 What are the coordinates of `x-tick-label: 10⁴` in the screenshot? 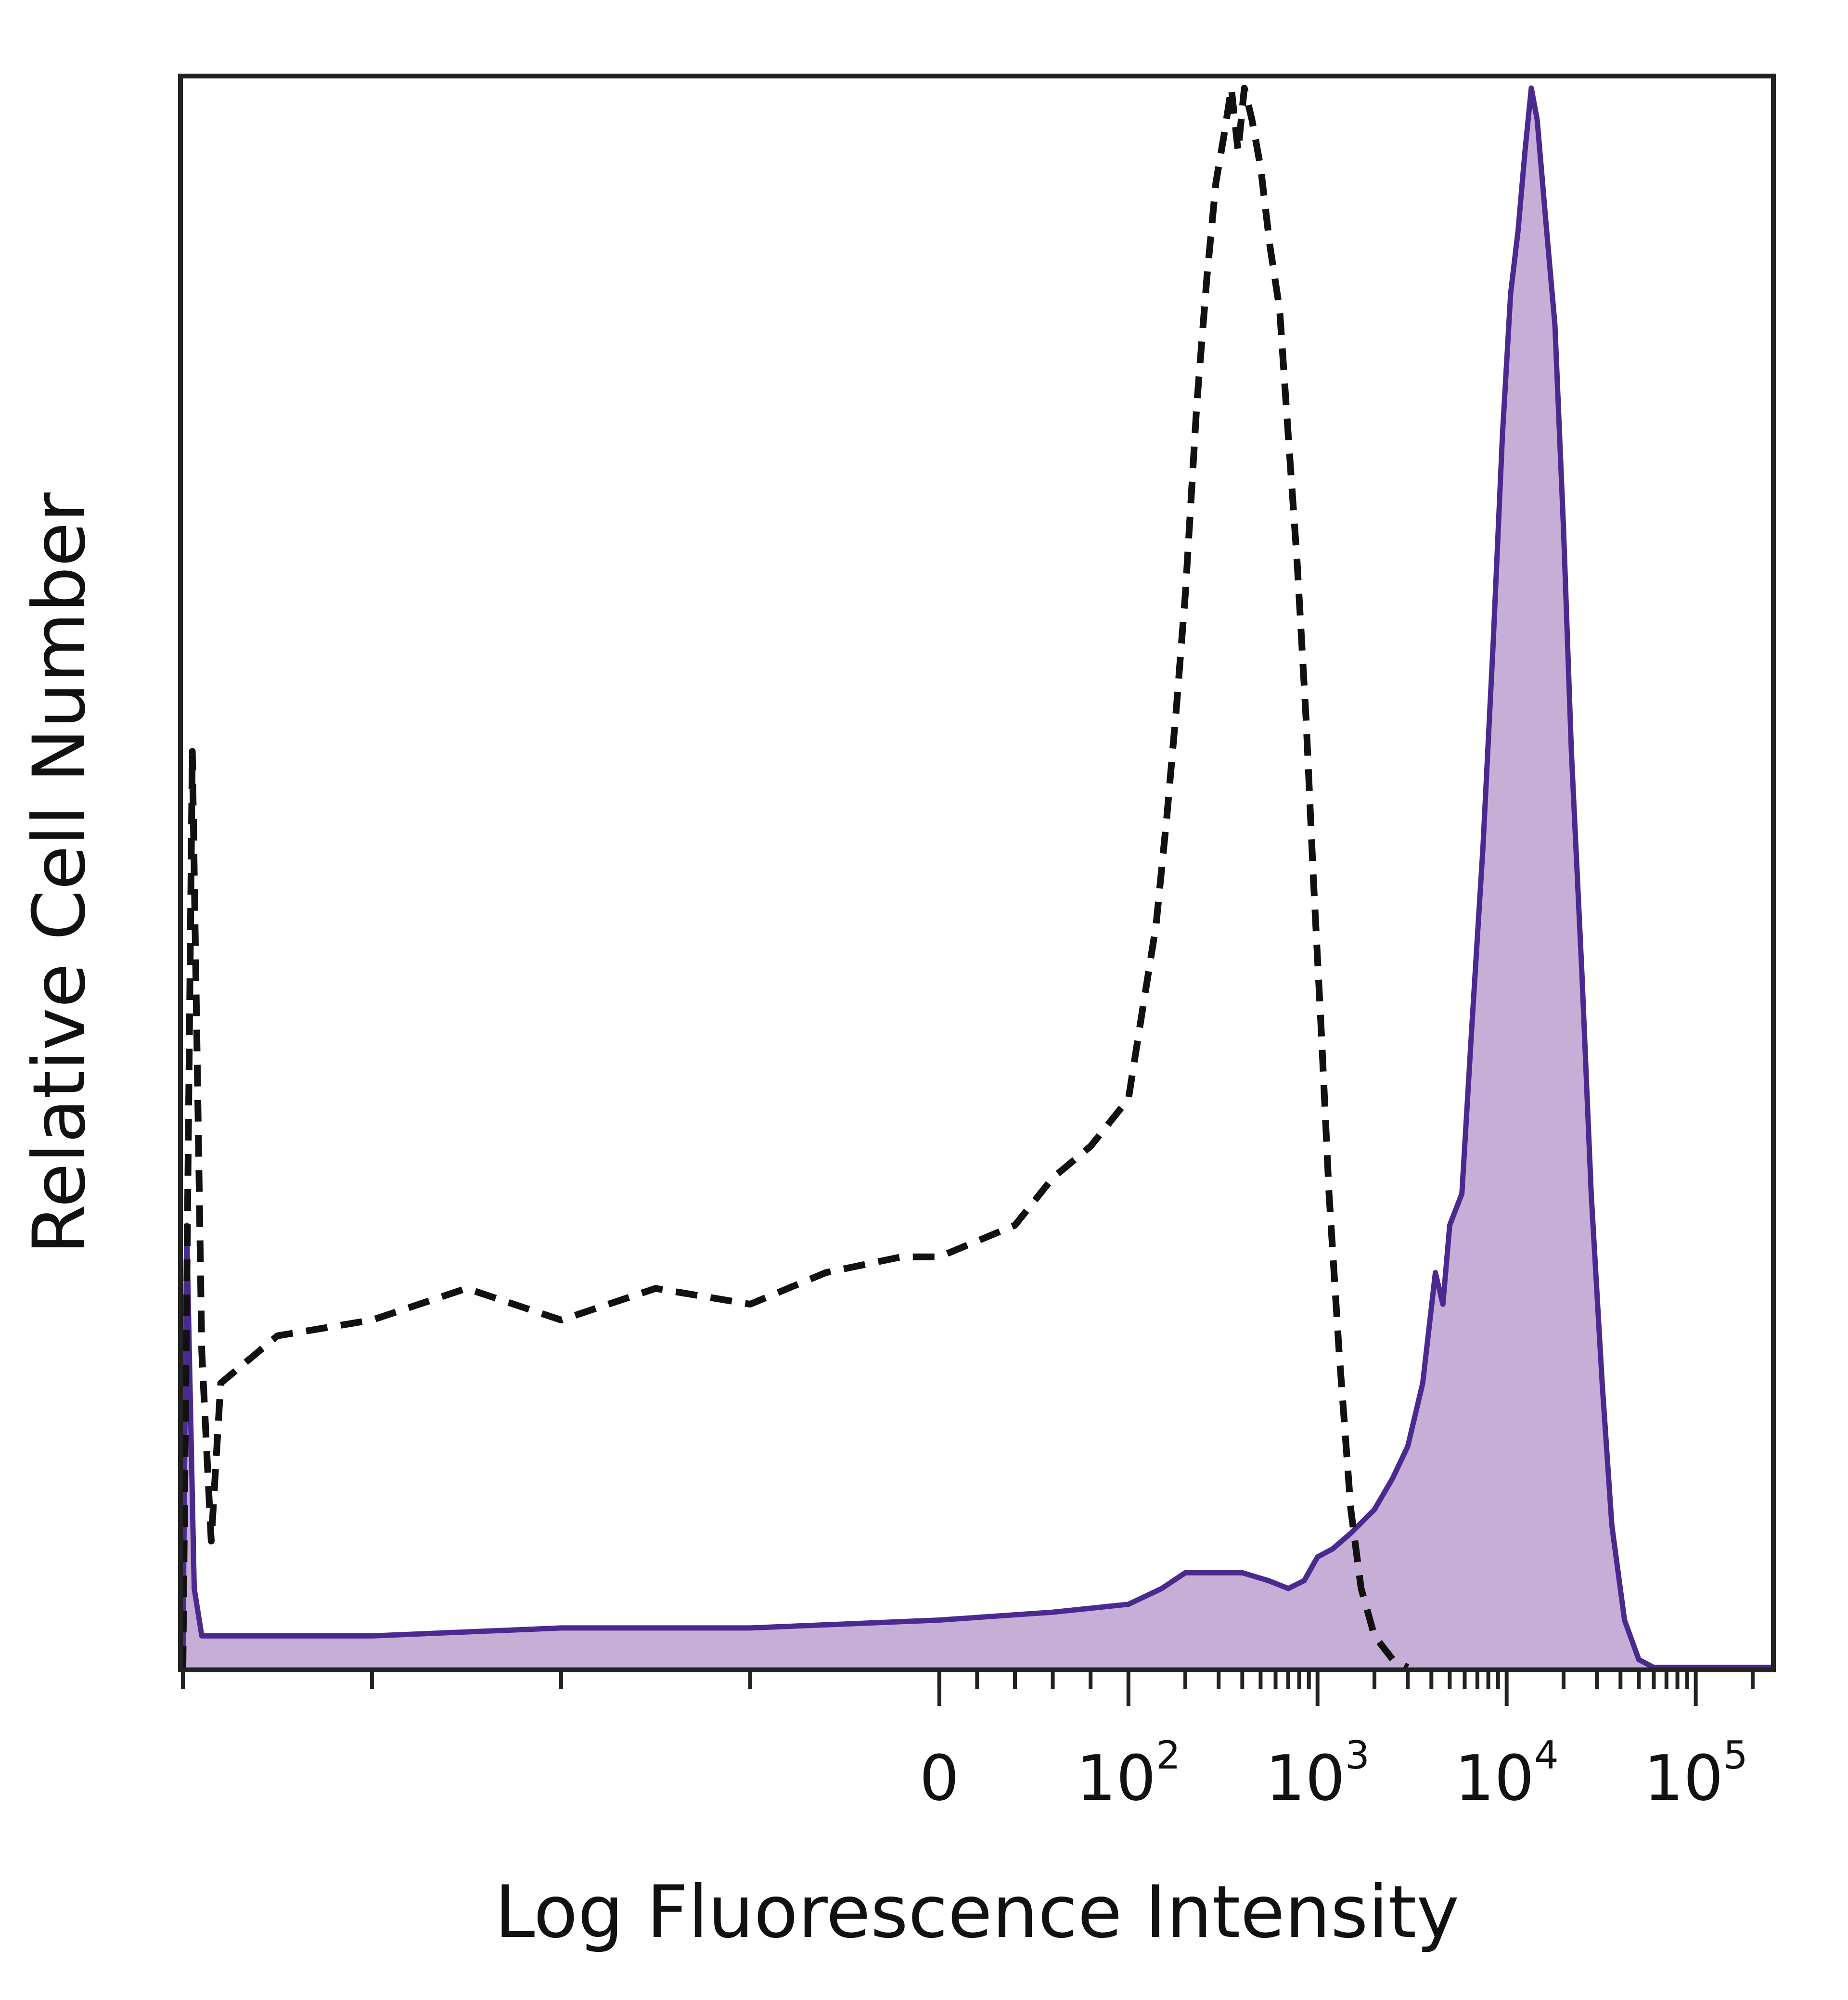 It's located at (1507, 1774).